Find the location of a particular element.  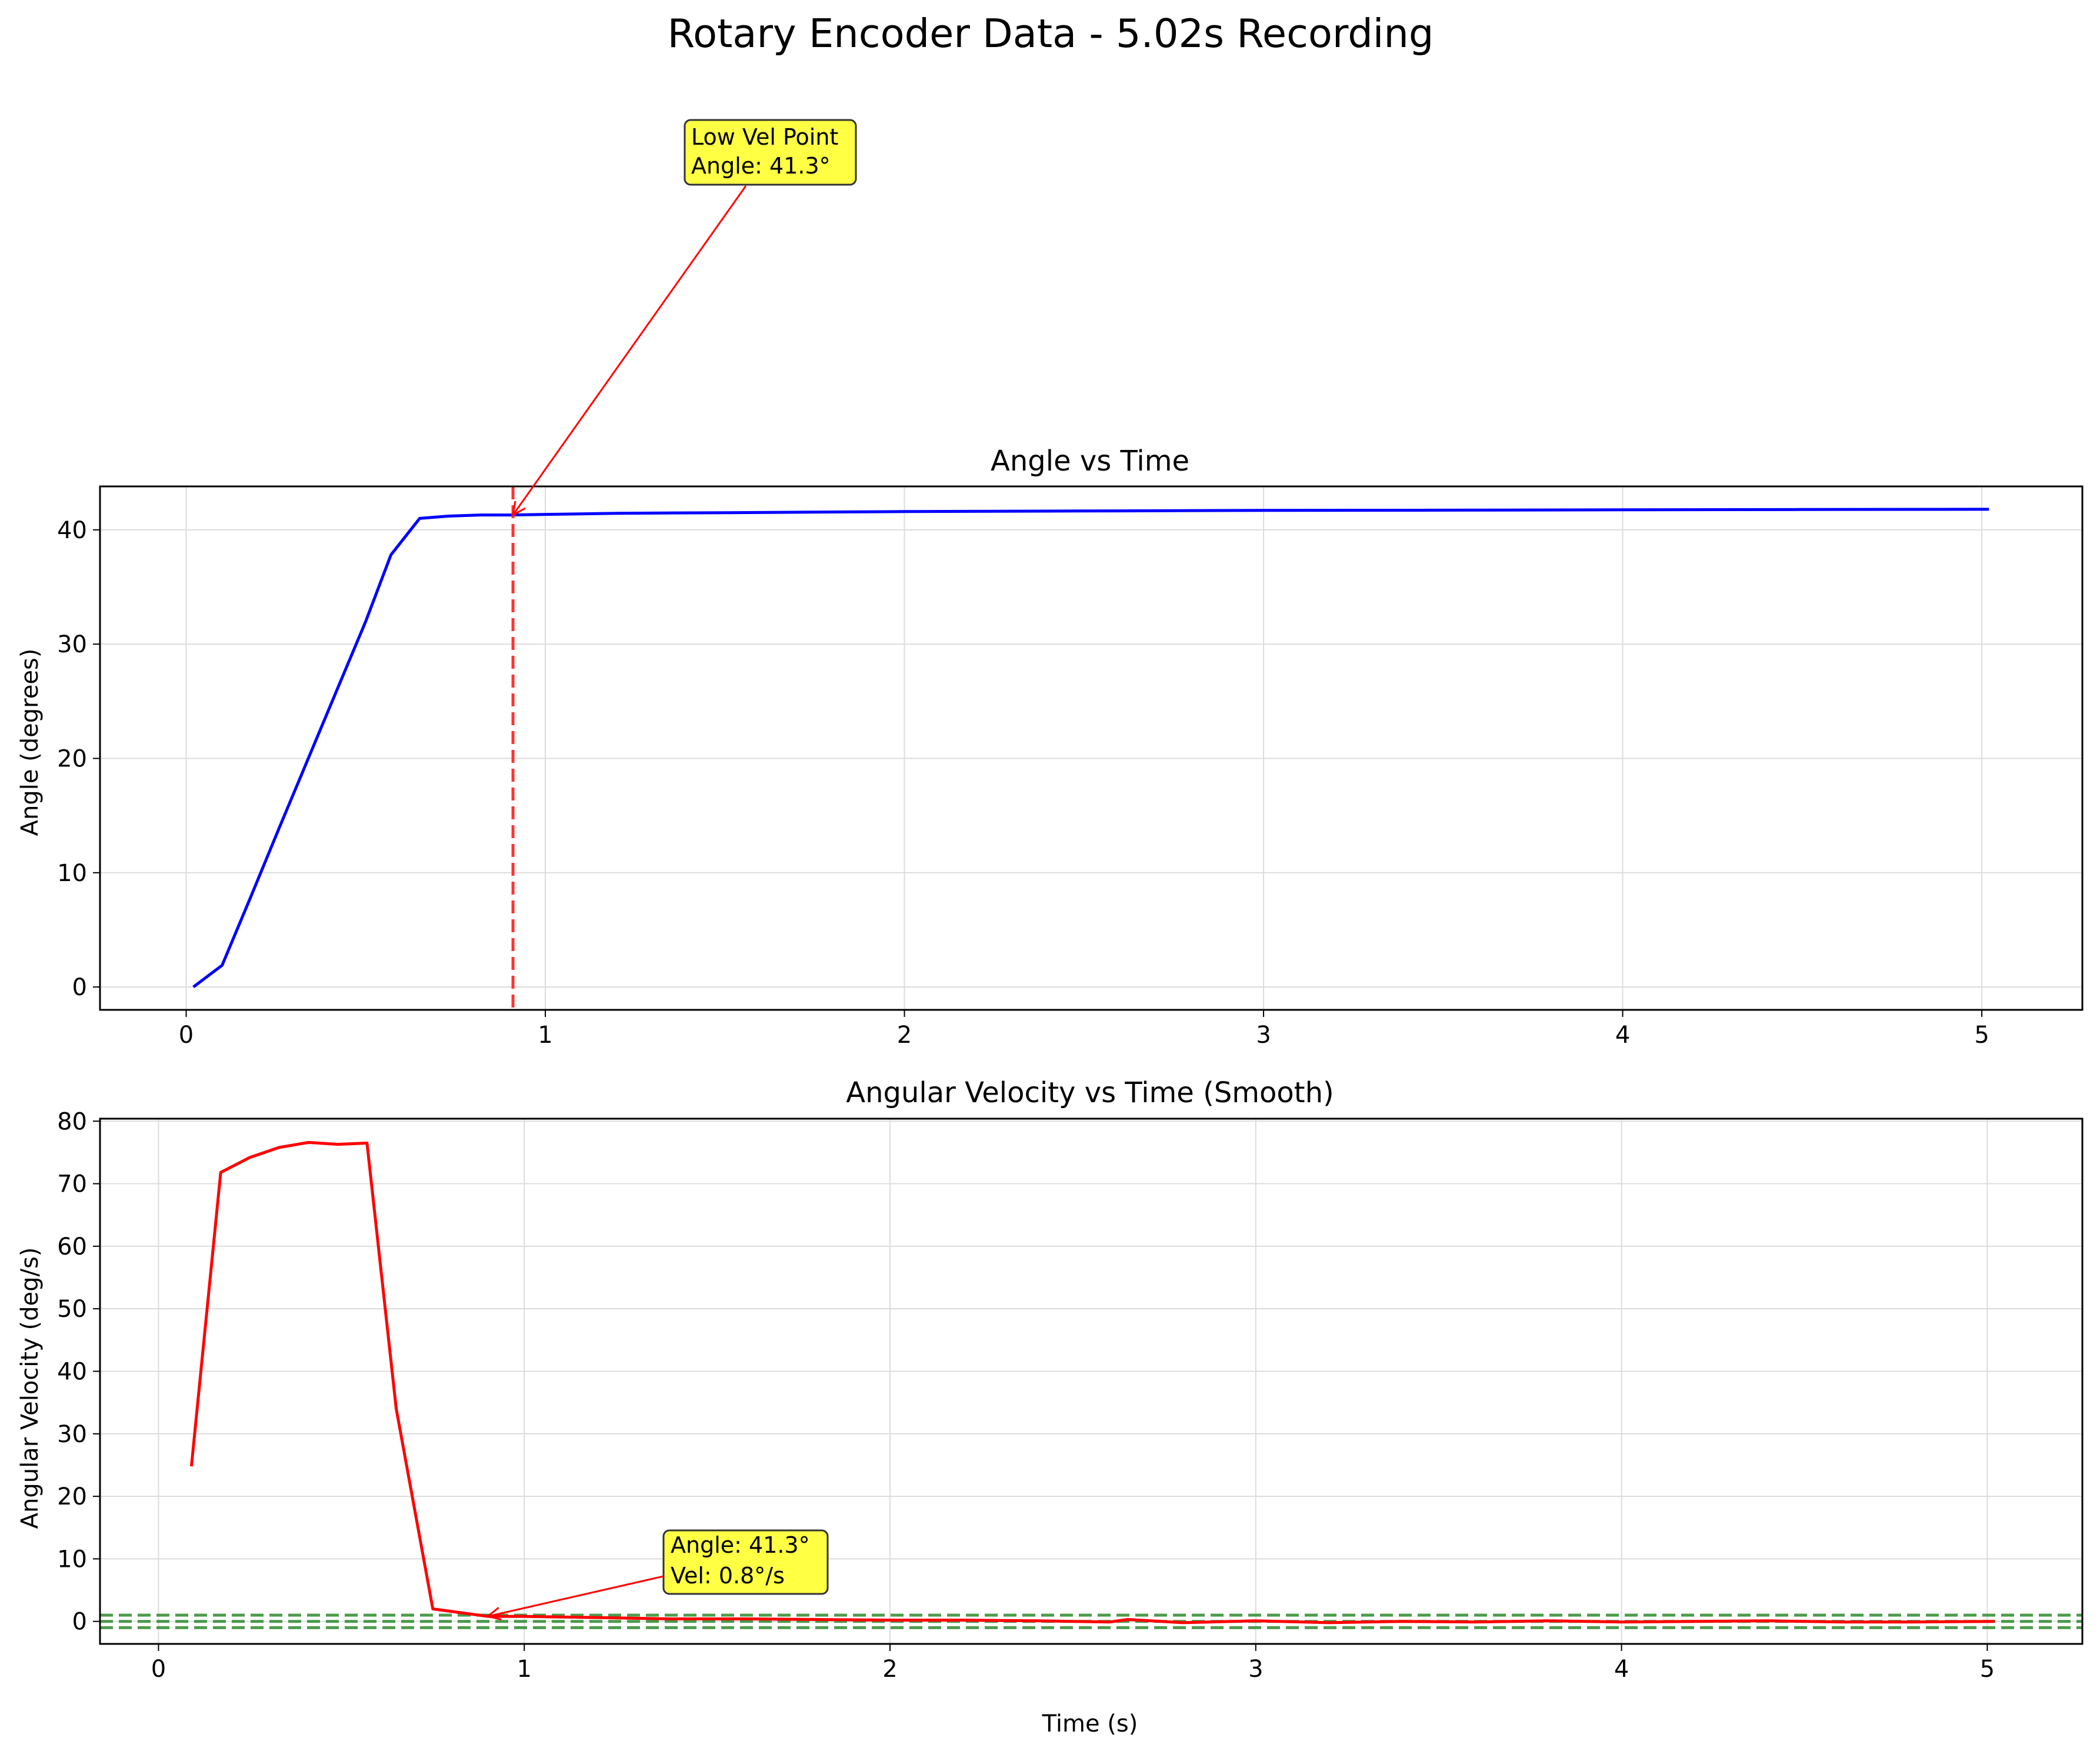

angle-annotation-box is located at coordinates (770, 152).